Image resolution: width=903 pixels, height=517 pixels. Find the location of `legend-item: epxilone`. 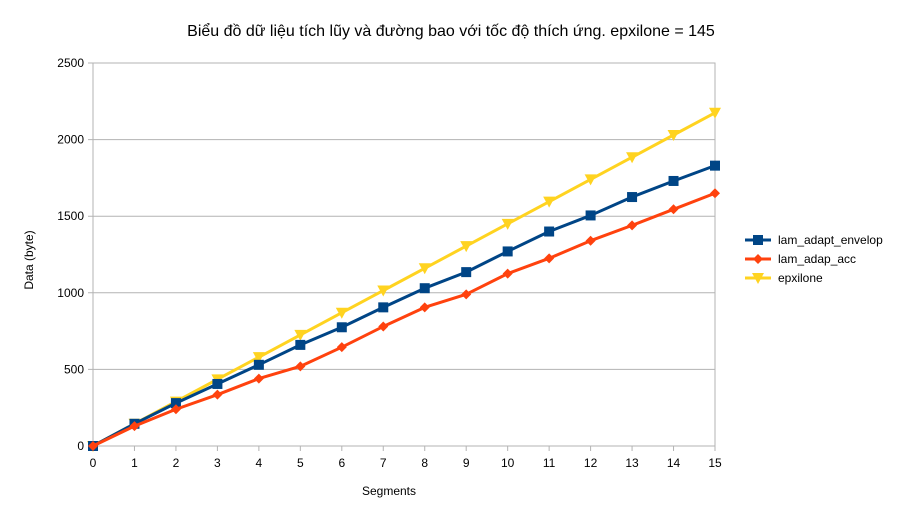

legend-item: epxilone is located at coordinates (784, 278).